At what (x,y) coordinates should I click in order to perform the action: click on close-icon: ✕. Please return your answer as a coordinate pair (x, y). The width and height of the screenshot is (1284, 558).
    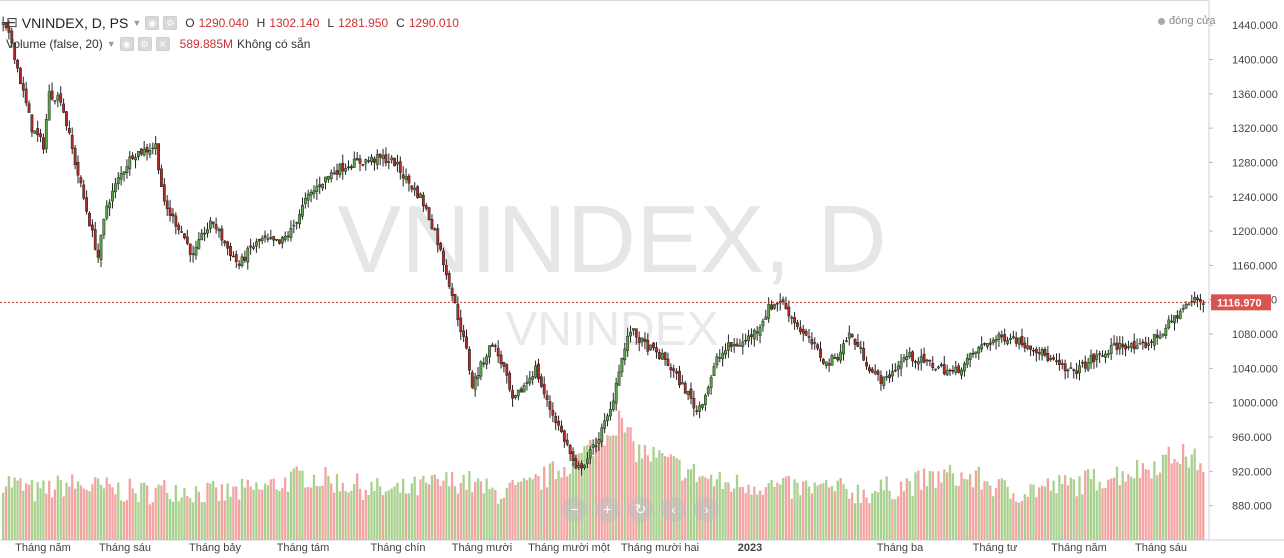
    Looking at the image, I should click on (162, 44).